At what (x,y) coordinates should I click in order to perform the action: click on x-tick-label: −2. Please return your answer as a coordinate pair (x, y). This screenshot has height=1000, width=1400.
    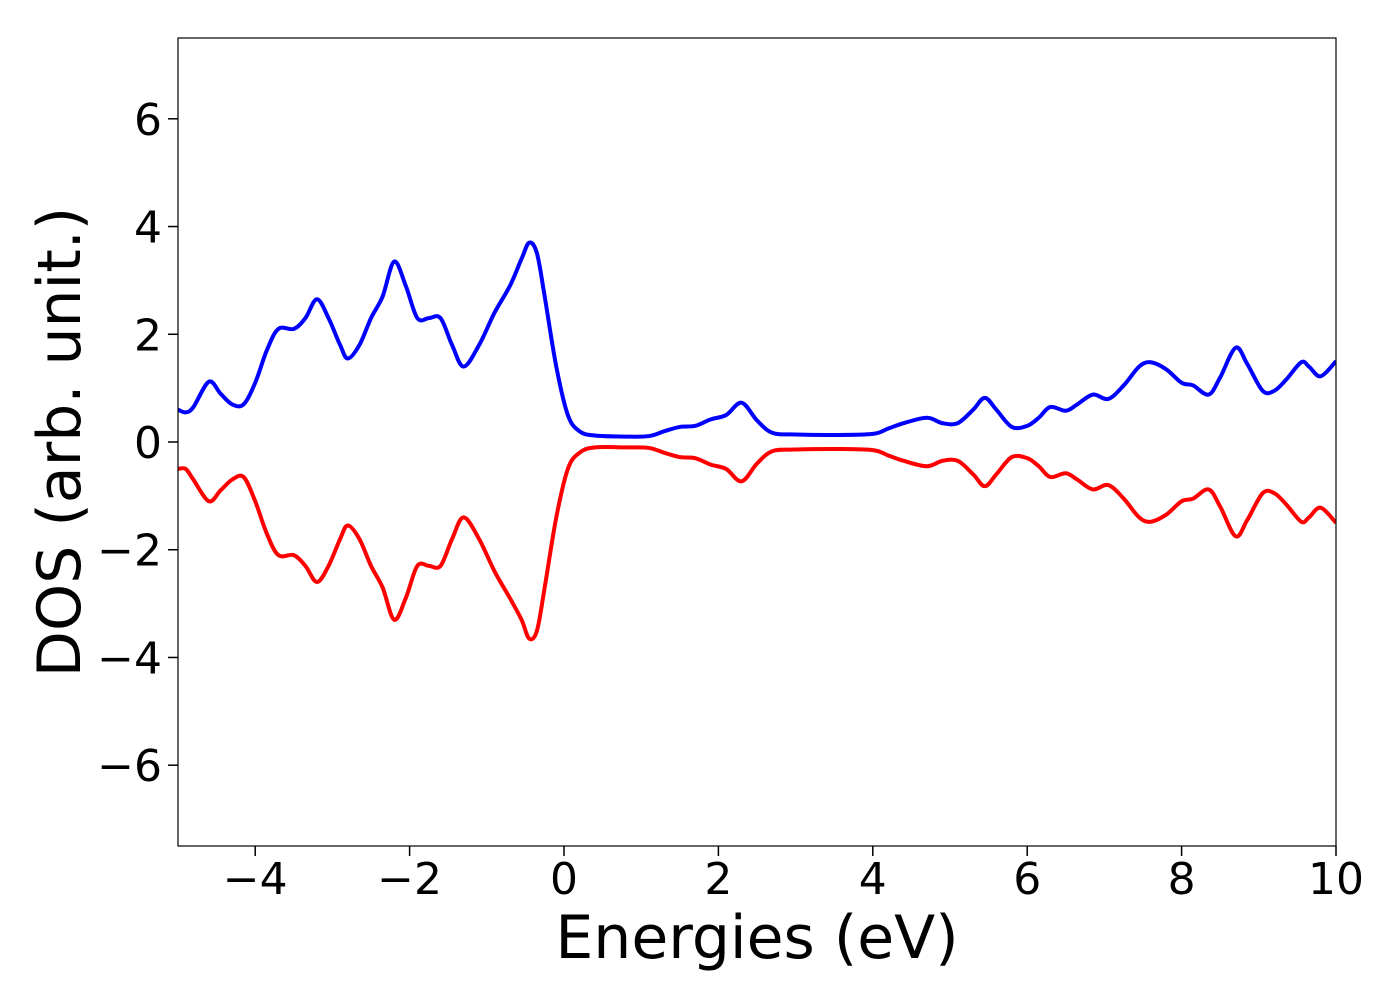
    Looking at the image, I should click on (409, 879).